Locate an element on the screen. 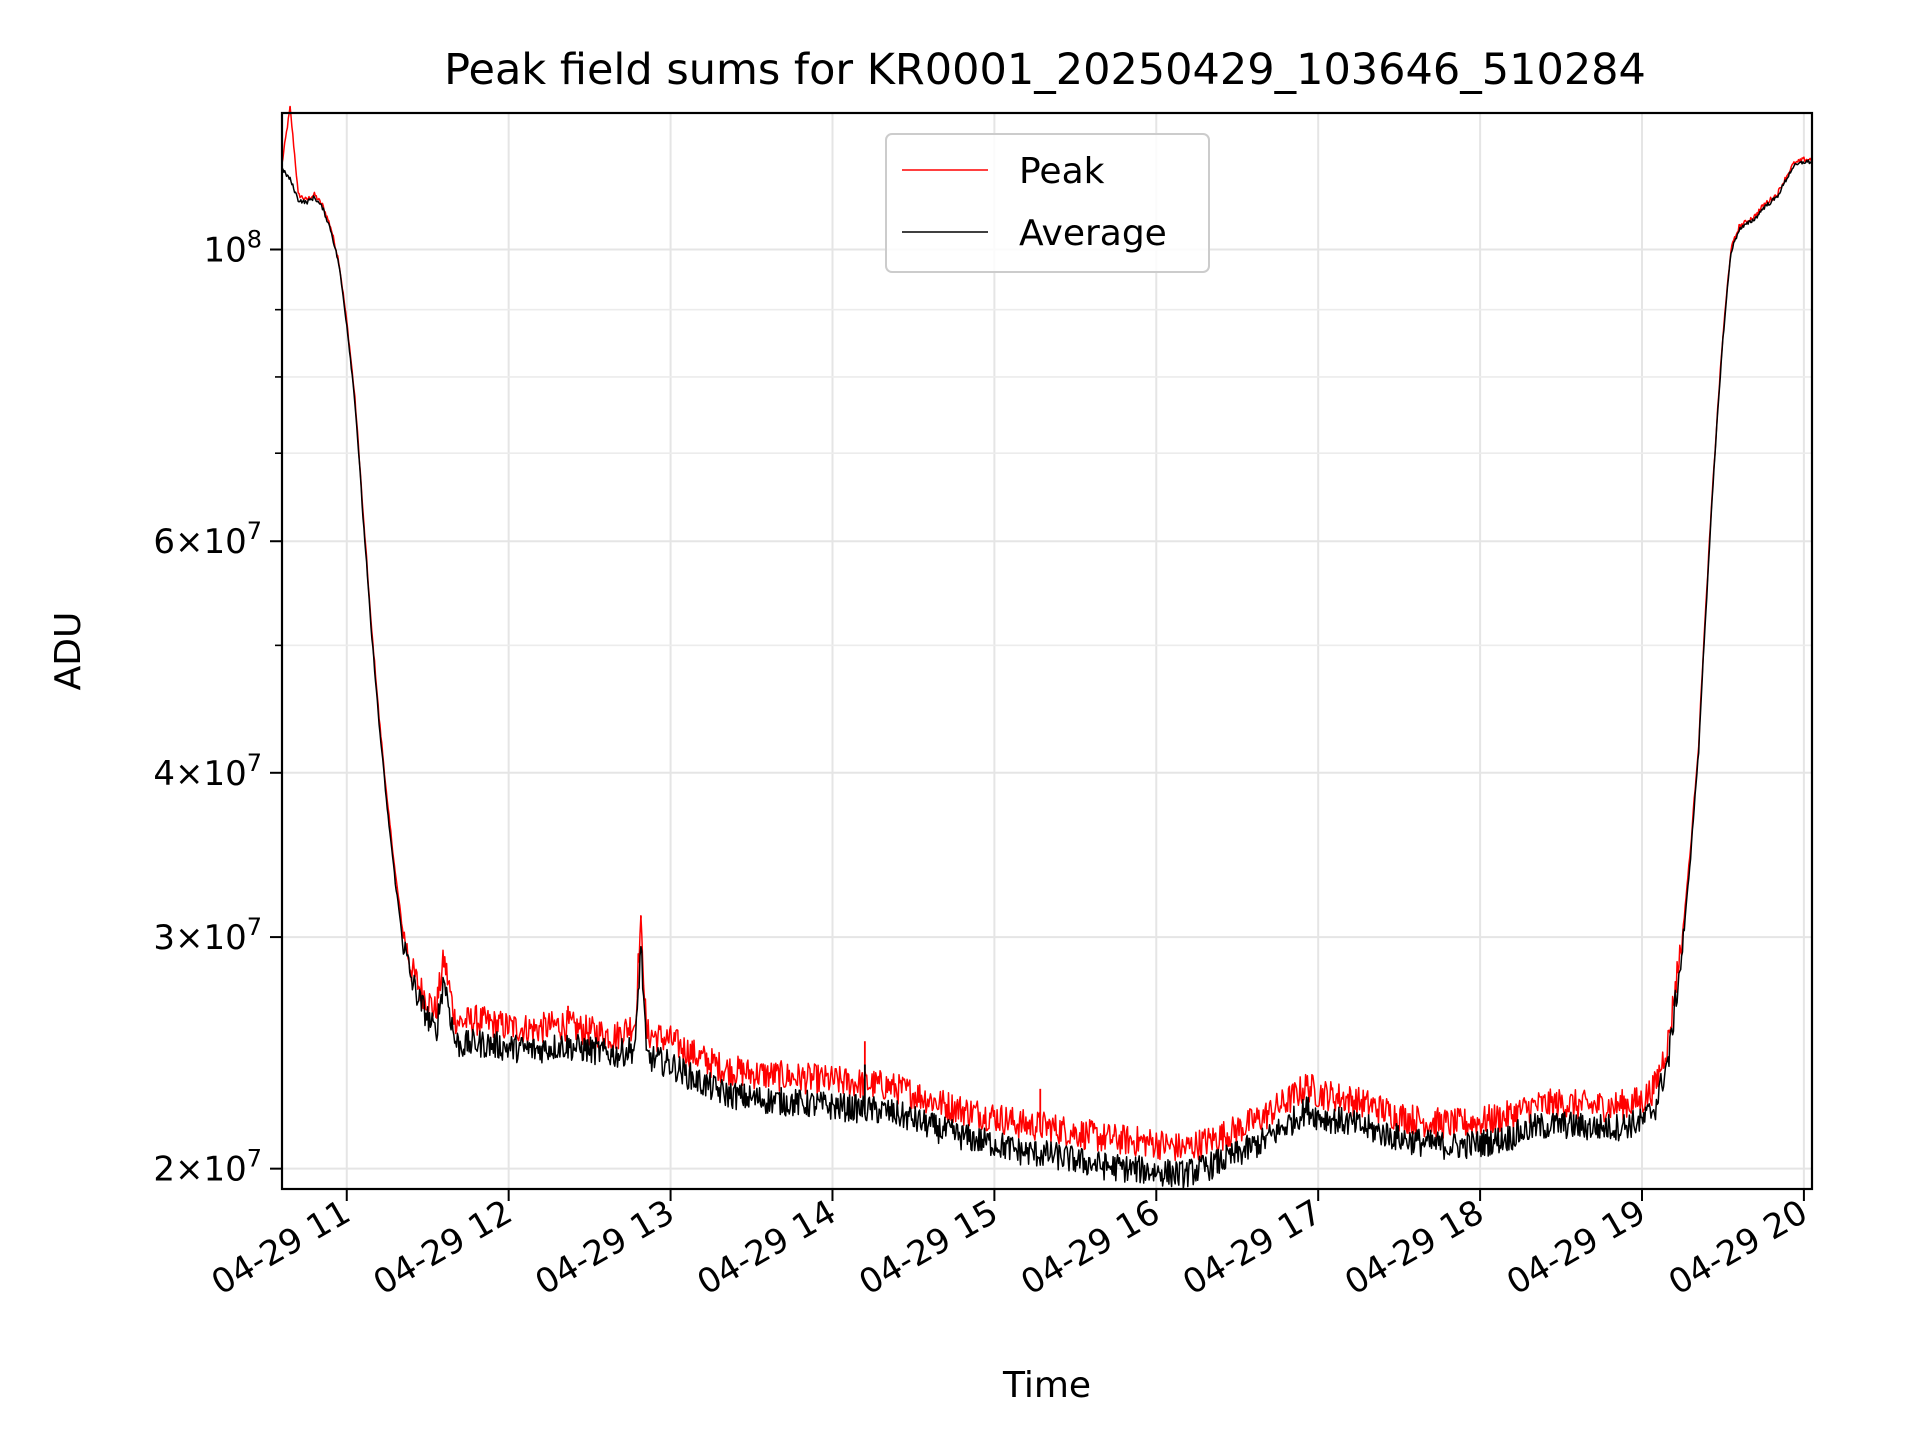 The height and width of the screenshot is (1440, 1920). legend-box is located at coordinates (1047, 203).